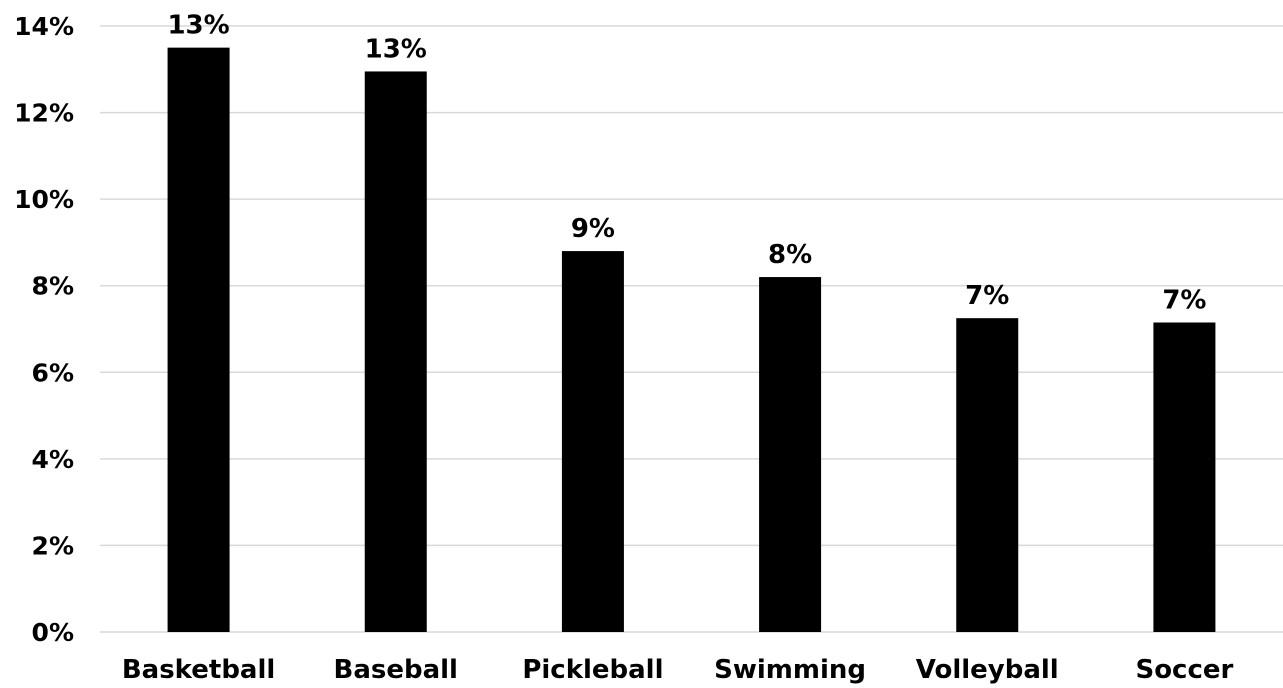  I want to click on category-label-pickleball: Pickleball, so click(592, 670).